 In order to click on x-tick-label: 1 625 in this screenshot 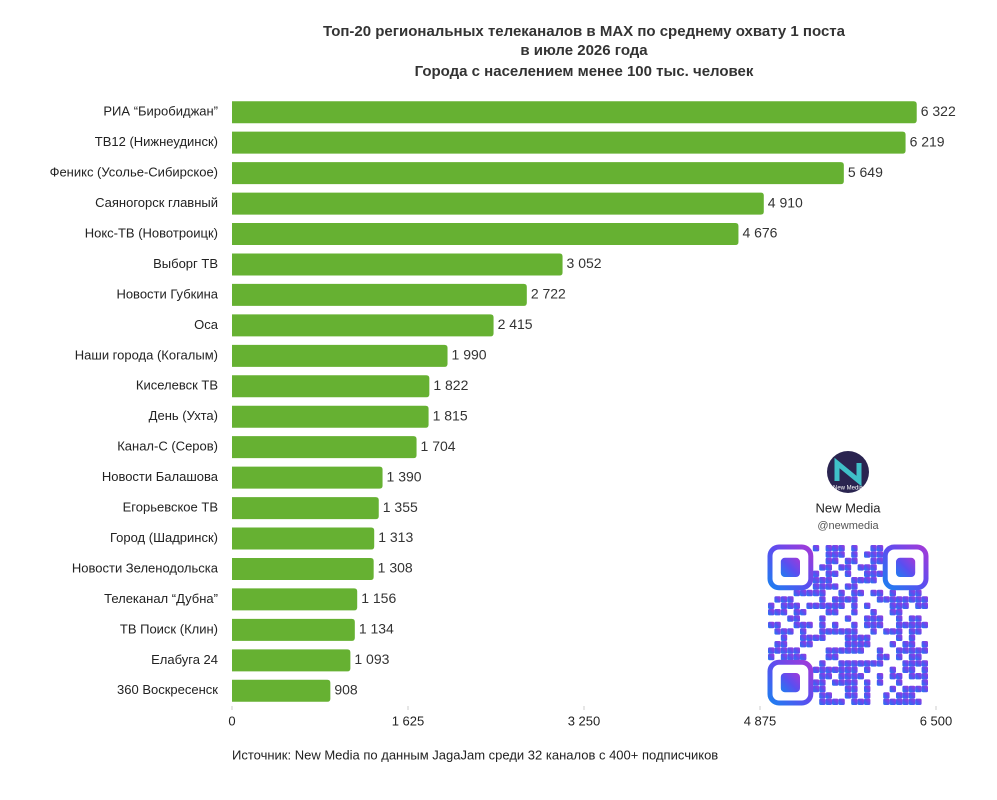, I will do `click(408, 720)`.